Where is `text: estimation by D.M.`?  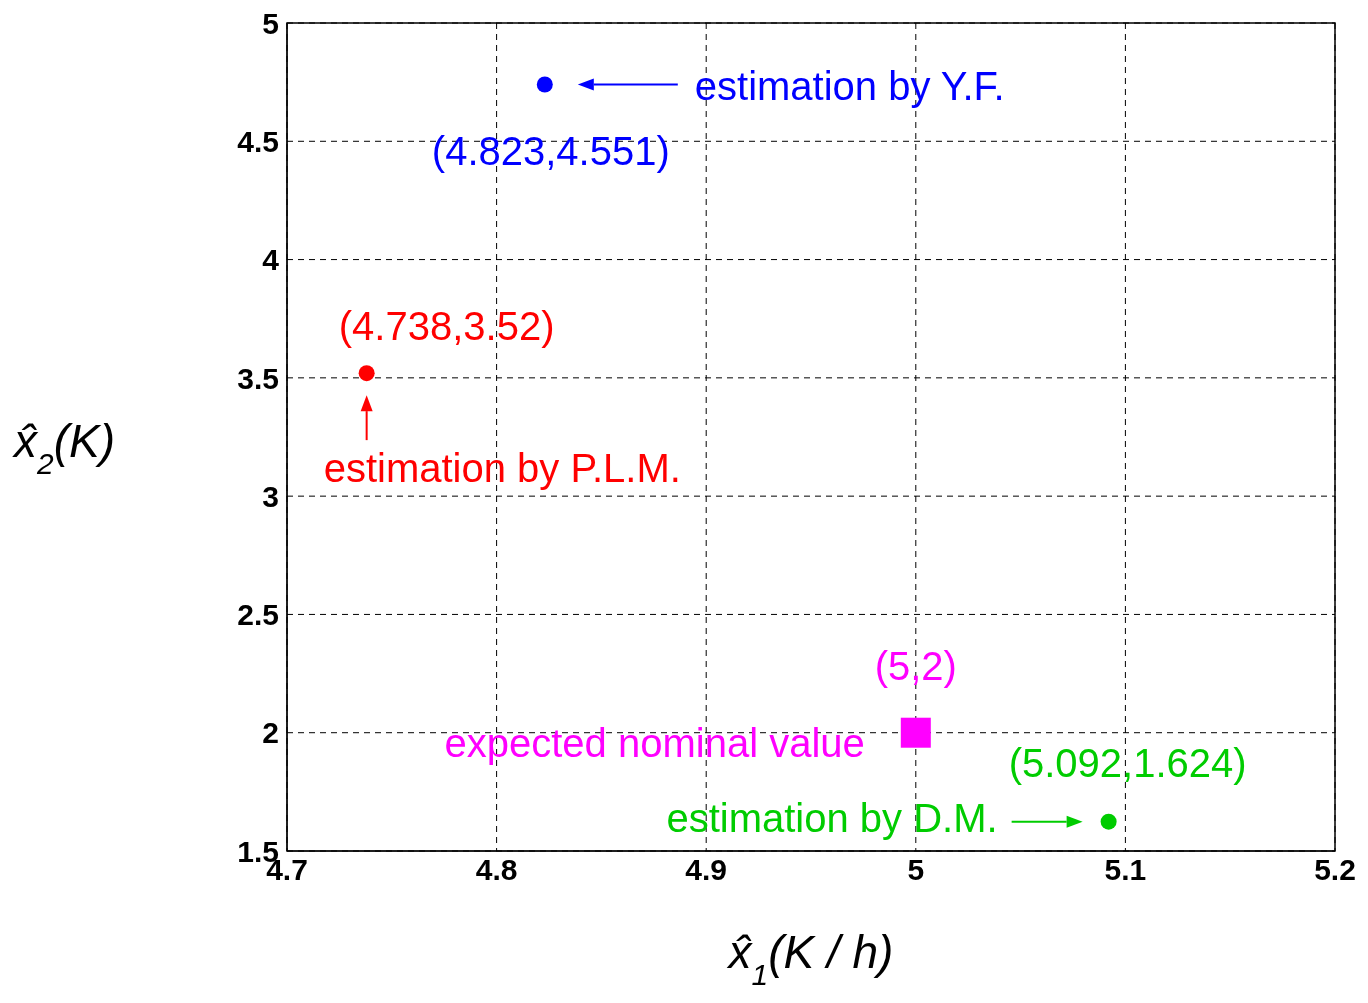 text: estimation by D.M. is located at coordinates (832, 817).